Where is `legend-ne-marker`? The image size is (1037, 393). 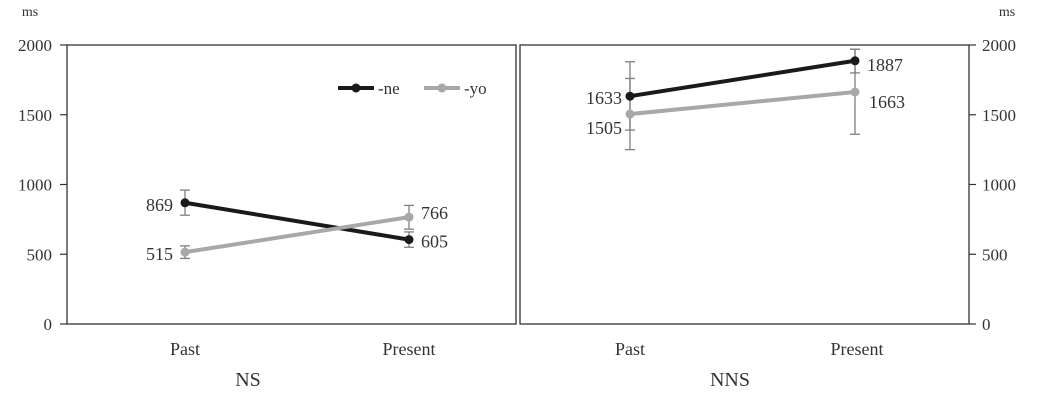
legend-ne-marker is located at coordinates (356, 88).